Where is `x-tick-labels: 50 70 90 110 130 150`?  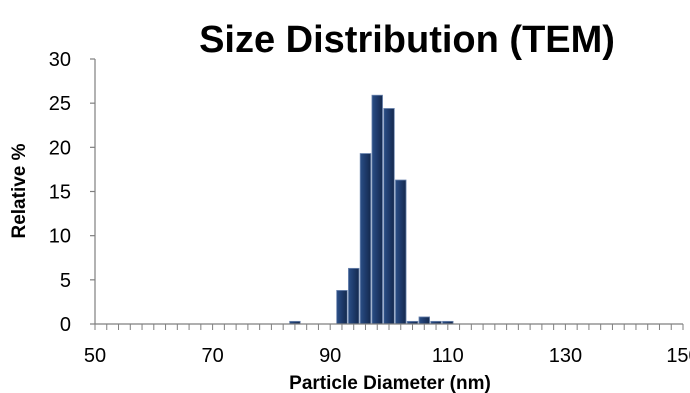
x-tick-labels: 50 70 90 110 130 150 is located at coordinates (387, 356).